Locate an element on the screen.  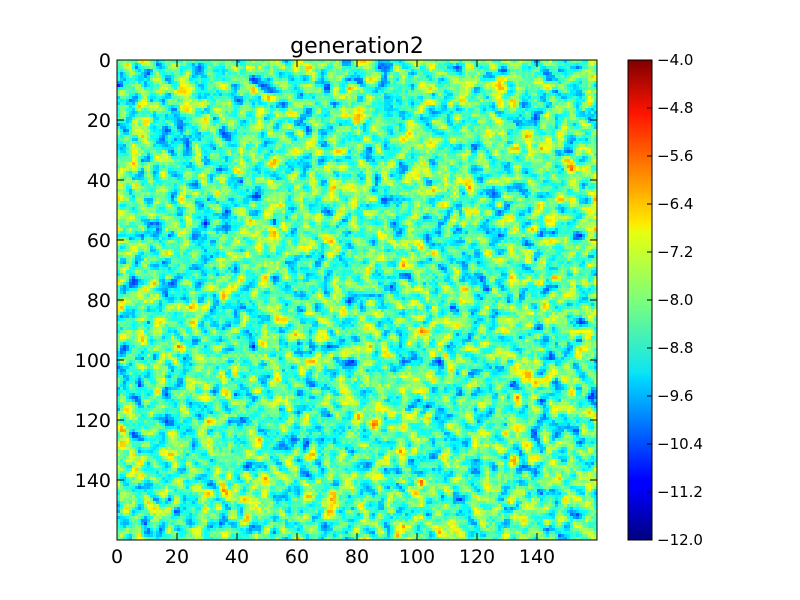
colorbar-tick-label: −4.0 is located at coordinates (675, 60).